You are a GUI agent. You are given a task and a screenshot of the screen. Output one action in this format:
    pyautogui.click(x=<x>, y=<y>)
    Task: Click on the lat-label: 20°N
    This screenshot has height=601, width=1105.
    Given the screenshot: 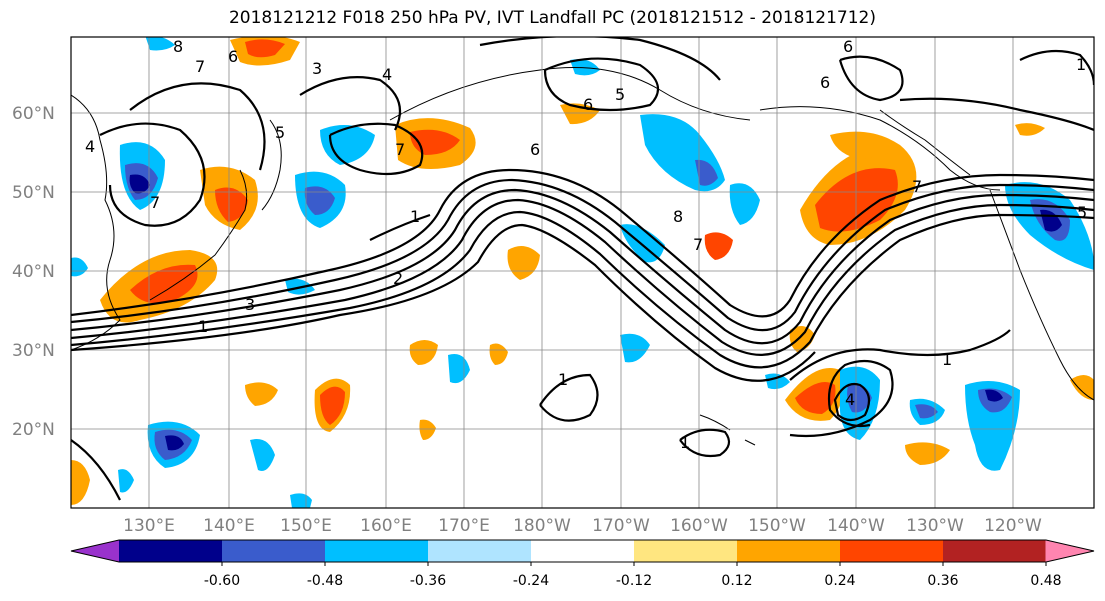 What is the action you would take?
    pyautogui.click(x=33, y=430)
    